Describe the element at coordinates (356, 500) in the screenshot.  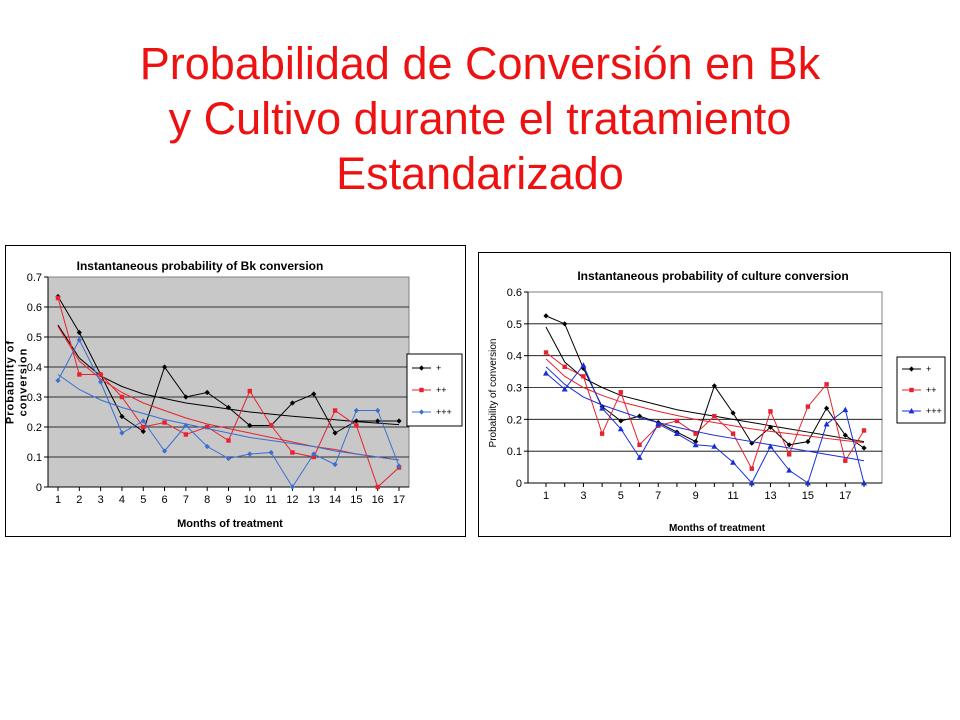
I see `chart1-x-tick-label: 15` at that location.